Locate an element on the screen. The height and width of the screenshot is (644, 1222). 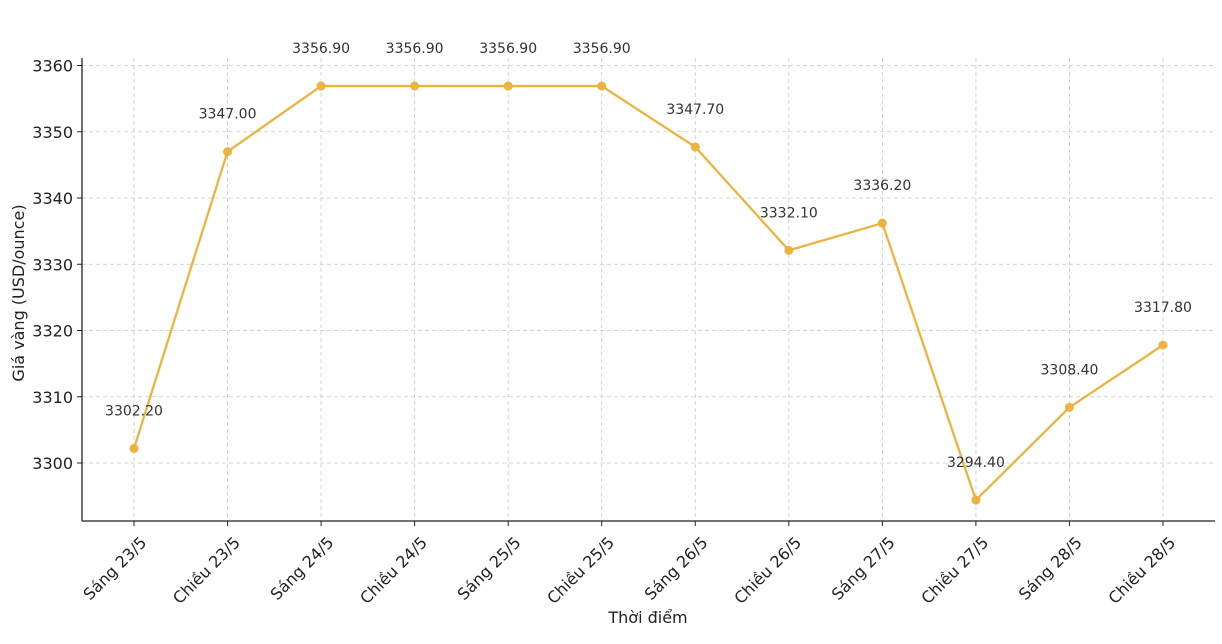
x-tick-label: Sáng 24/5 is located at coordinates (301, 568).